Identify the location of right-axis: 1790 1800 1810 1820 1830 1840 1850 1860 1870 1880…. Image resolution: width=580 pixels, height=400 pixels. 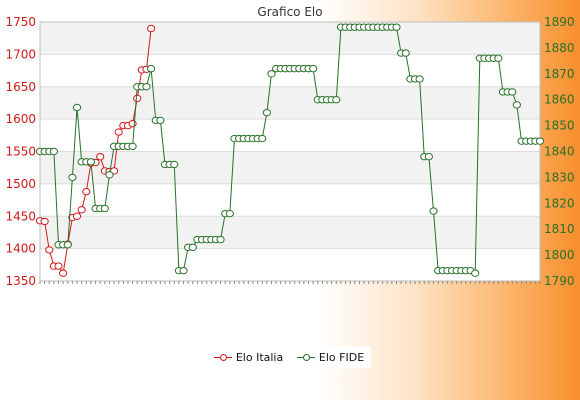
(559, 151).